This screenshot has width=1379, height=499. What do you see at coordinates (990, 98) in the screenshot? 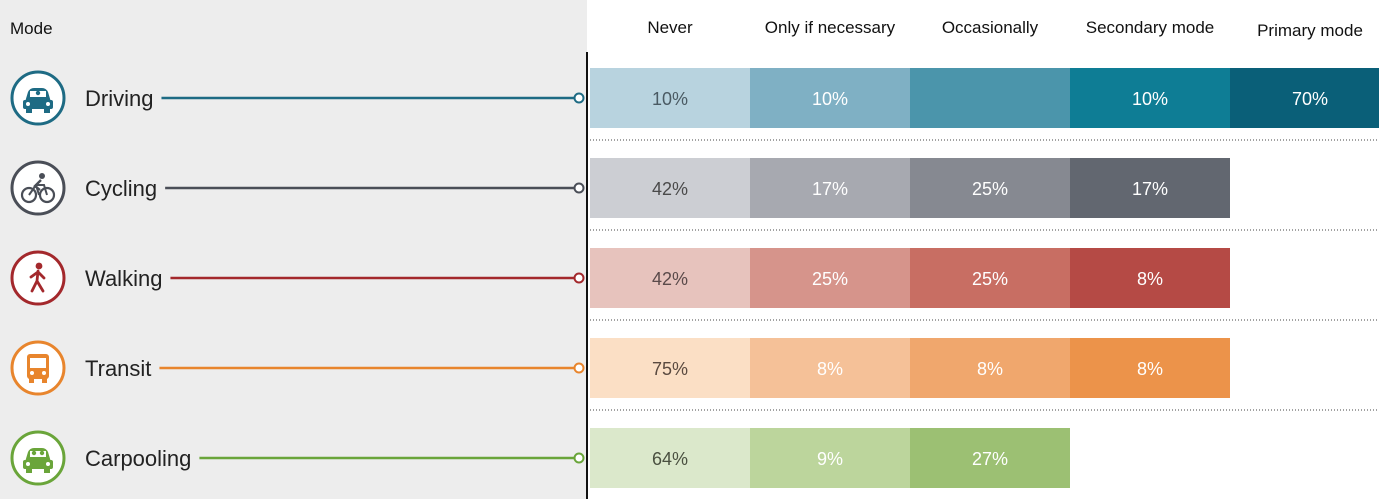
I see `bar-driving-occasionally` at bounding box center [990, 98].